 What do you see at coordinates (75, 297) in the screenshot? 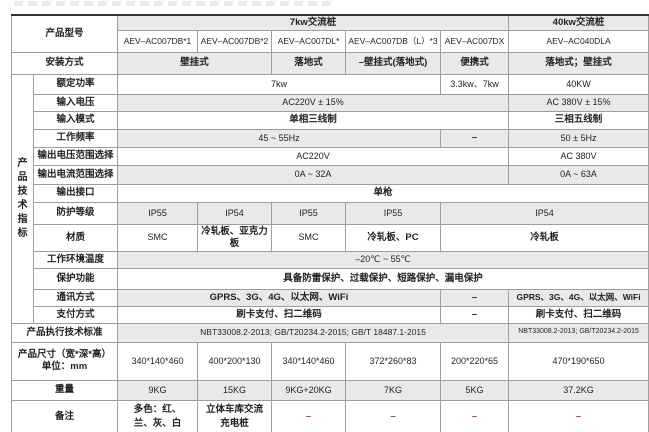
I see `row-label: 通讯方式` at bounding box center [75, 297].